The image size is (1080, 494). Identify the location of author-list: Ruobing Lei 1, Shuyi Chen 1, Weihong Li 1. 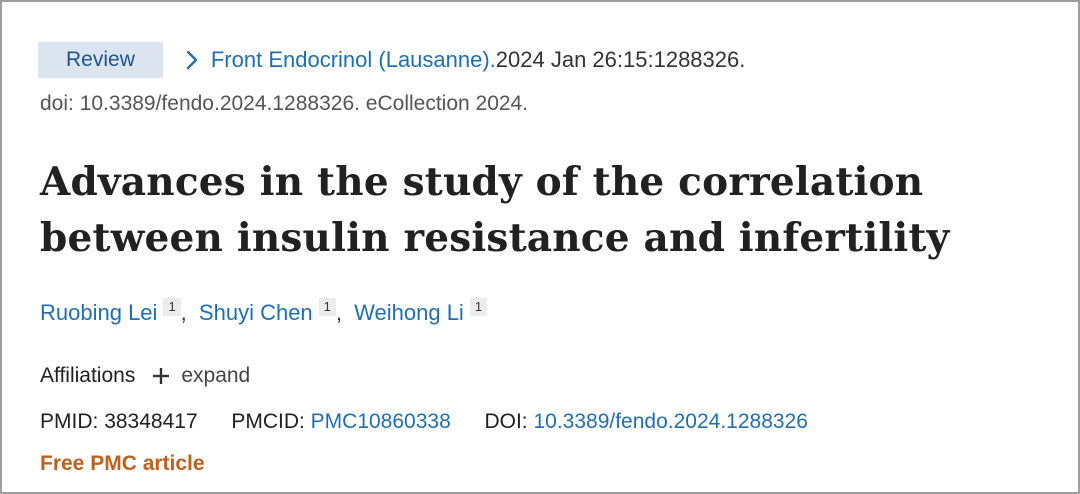
(264, 312).